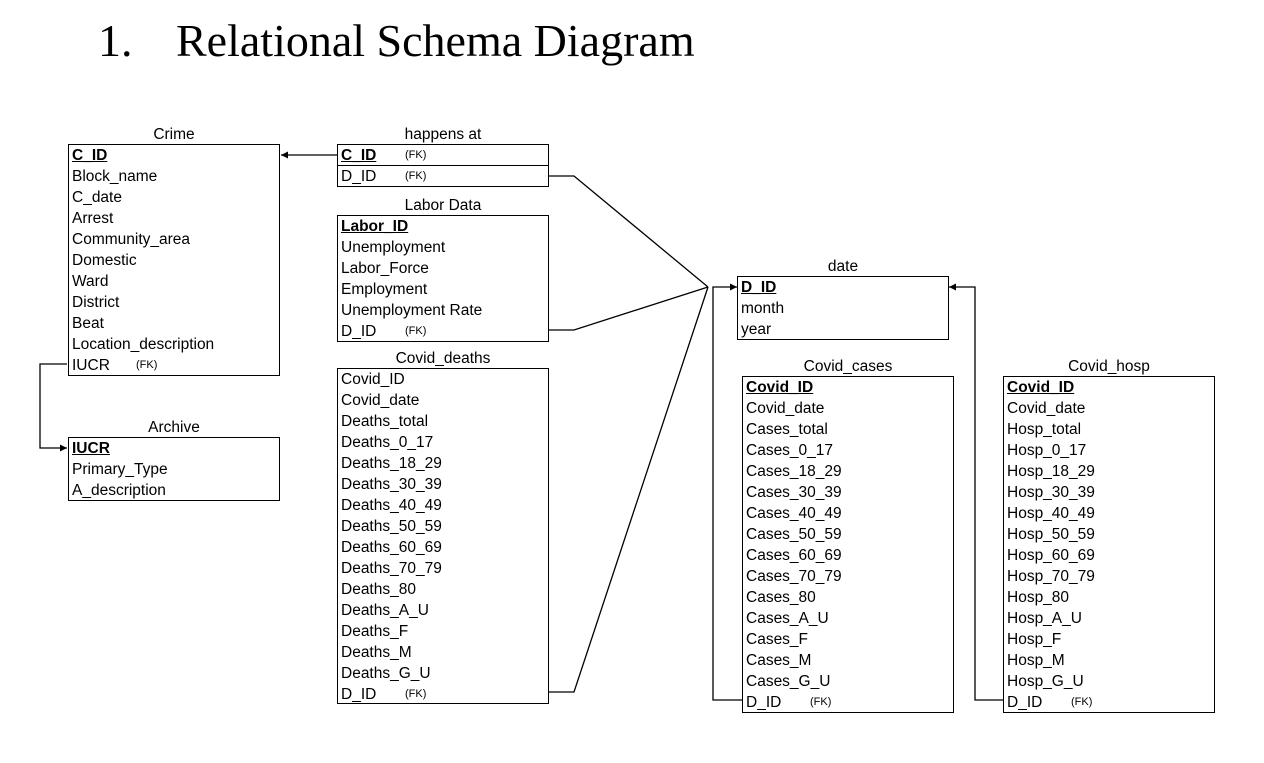 Image resolution: width=1264 pixels, height=763 pixels. What do you see at coordinates (391, 484) in the screenshot?
I see `attribute: Deaths_30_39` at bounding box center [391, 484].